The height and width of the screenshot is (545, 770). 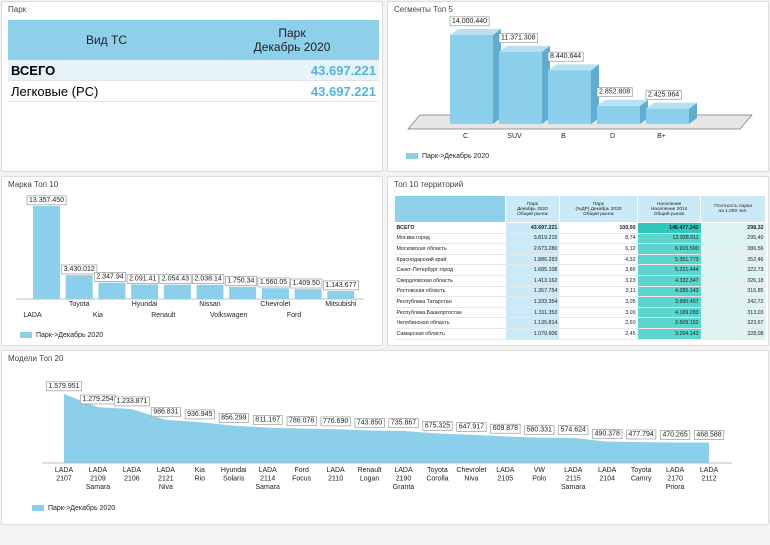 What do you see at coordinates (106, 40) in the screenshot?
I see `header-cell: Вид ТС` at bounding box center [106, 40].